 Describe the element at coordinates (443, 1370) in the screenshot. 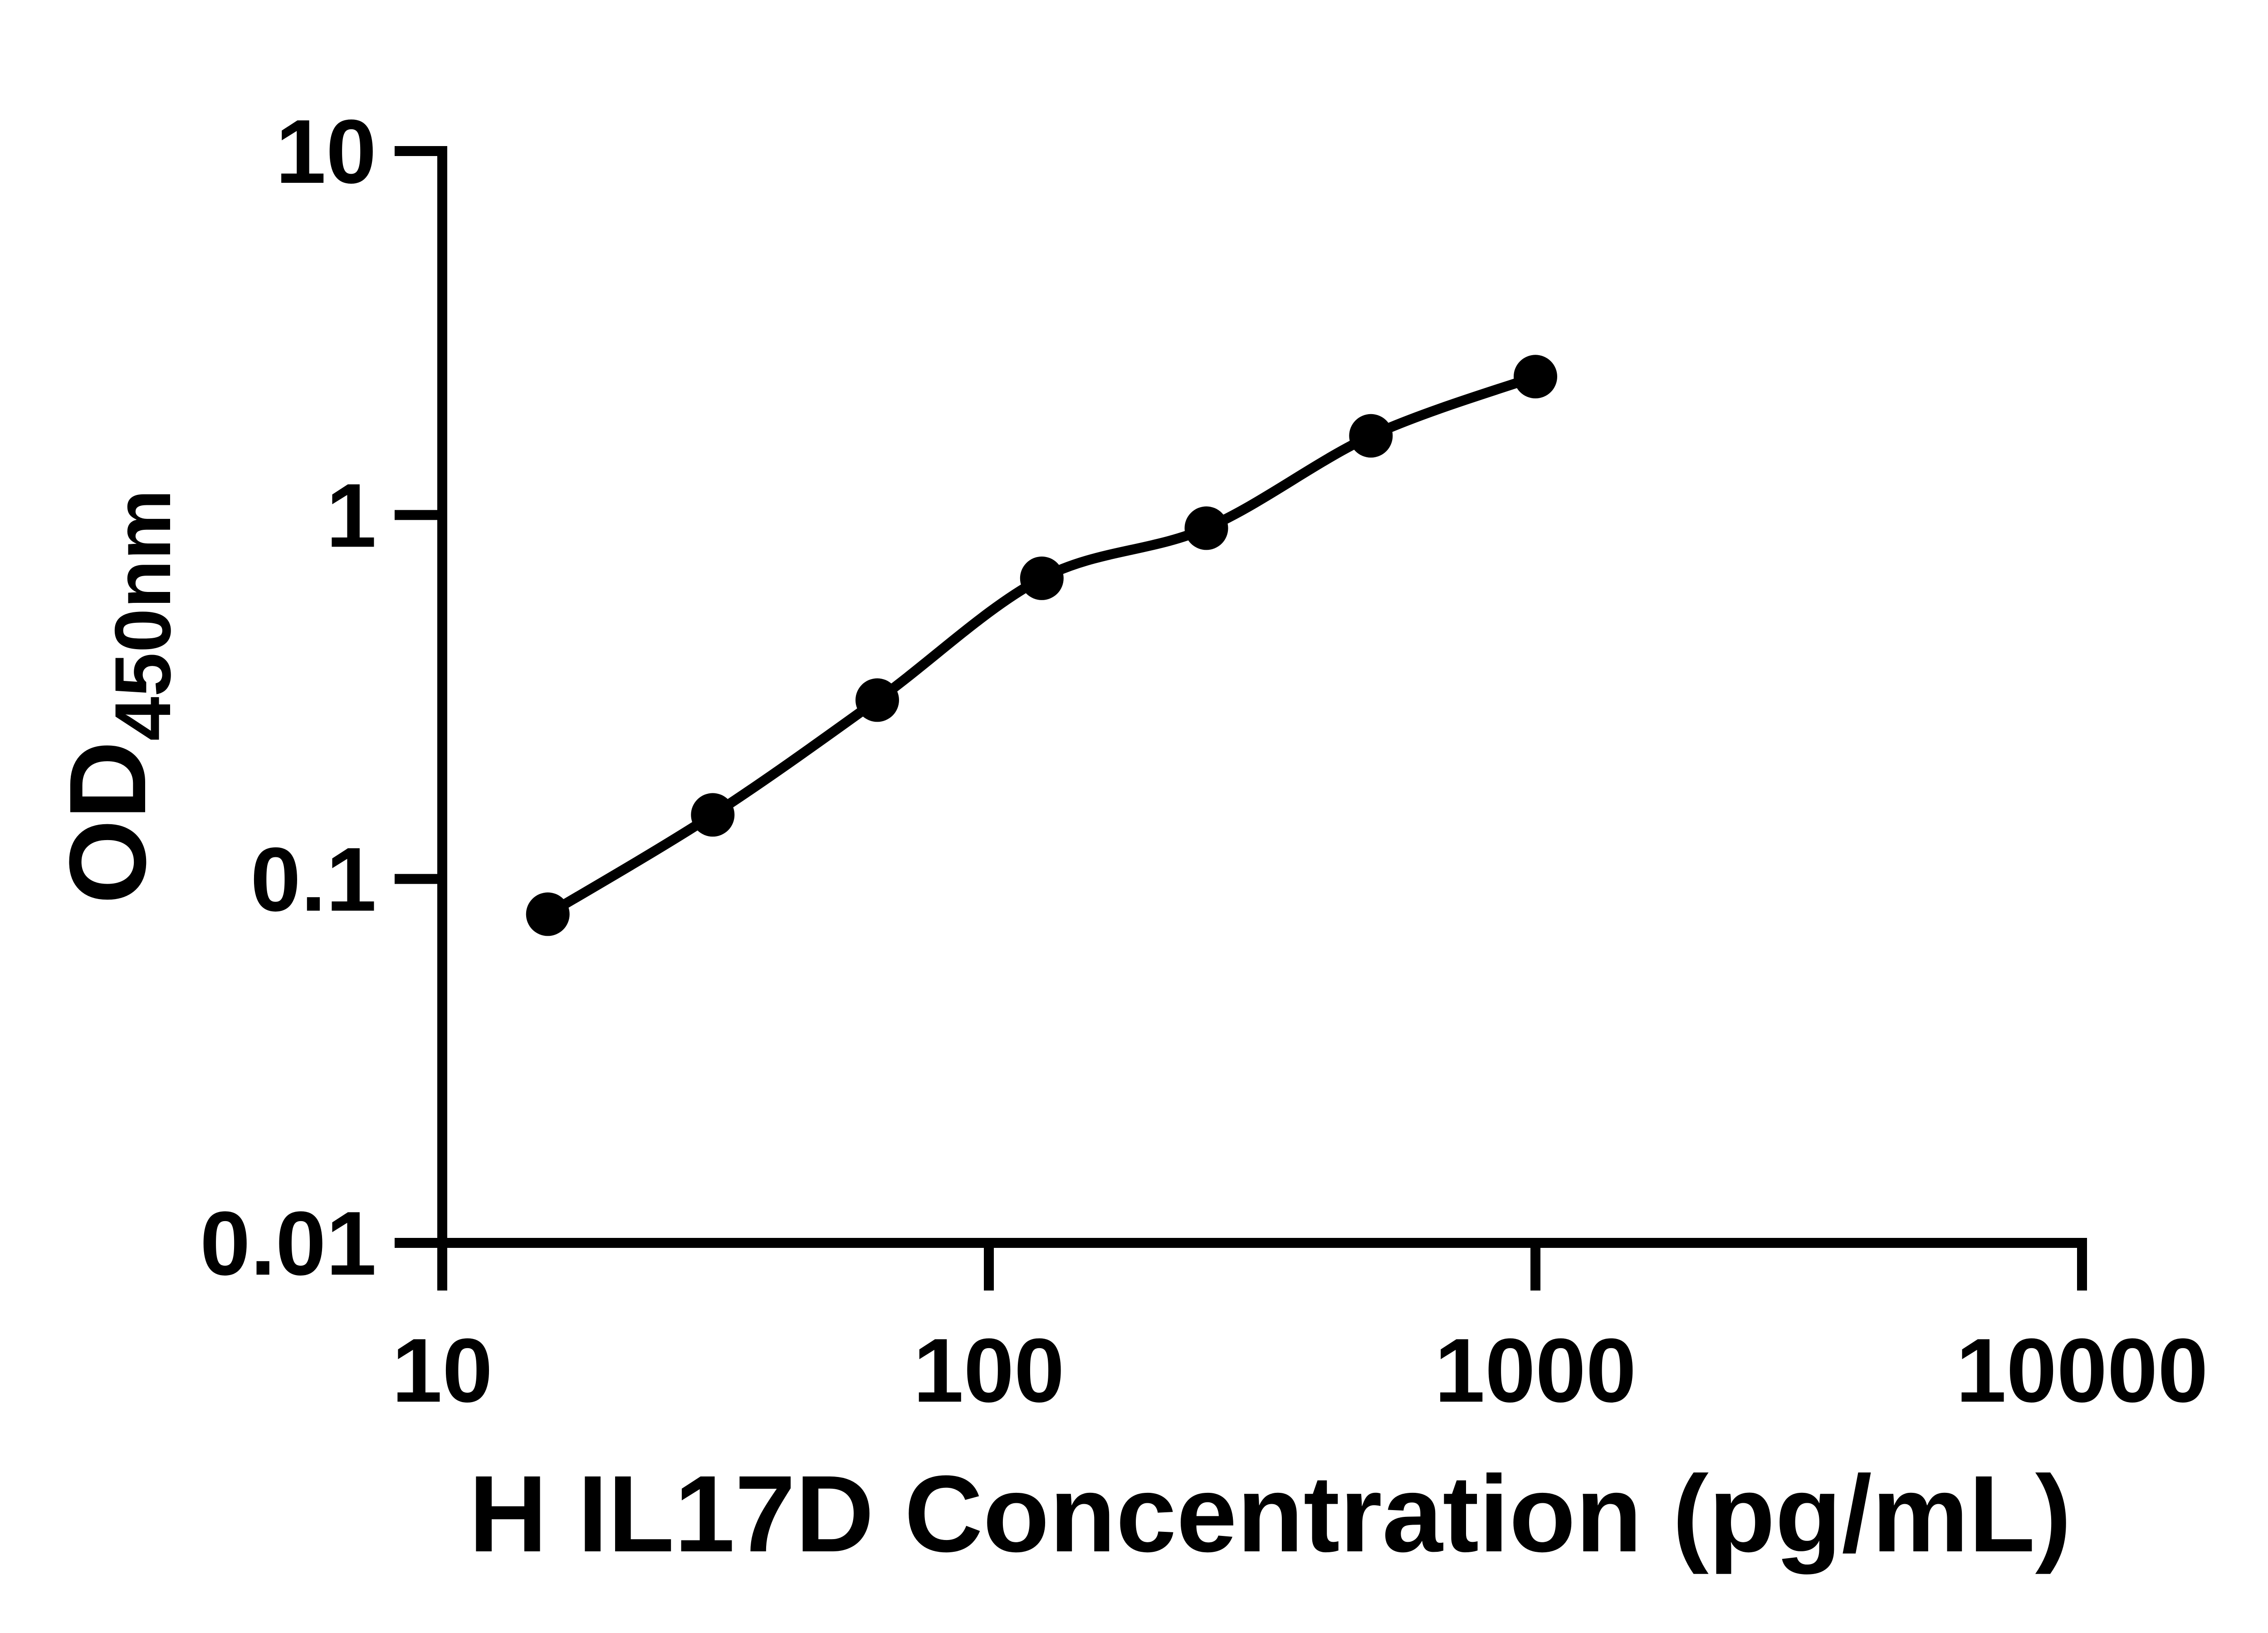

I see `x-tick-label: 10` at that location.